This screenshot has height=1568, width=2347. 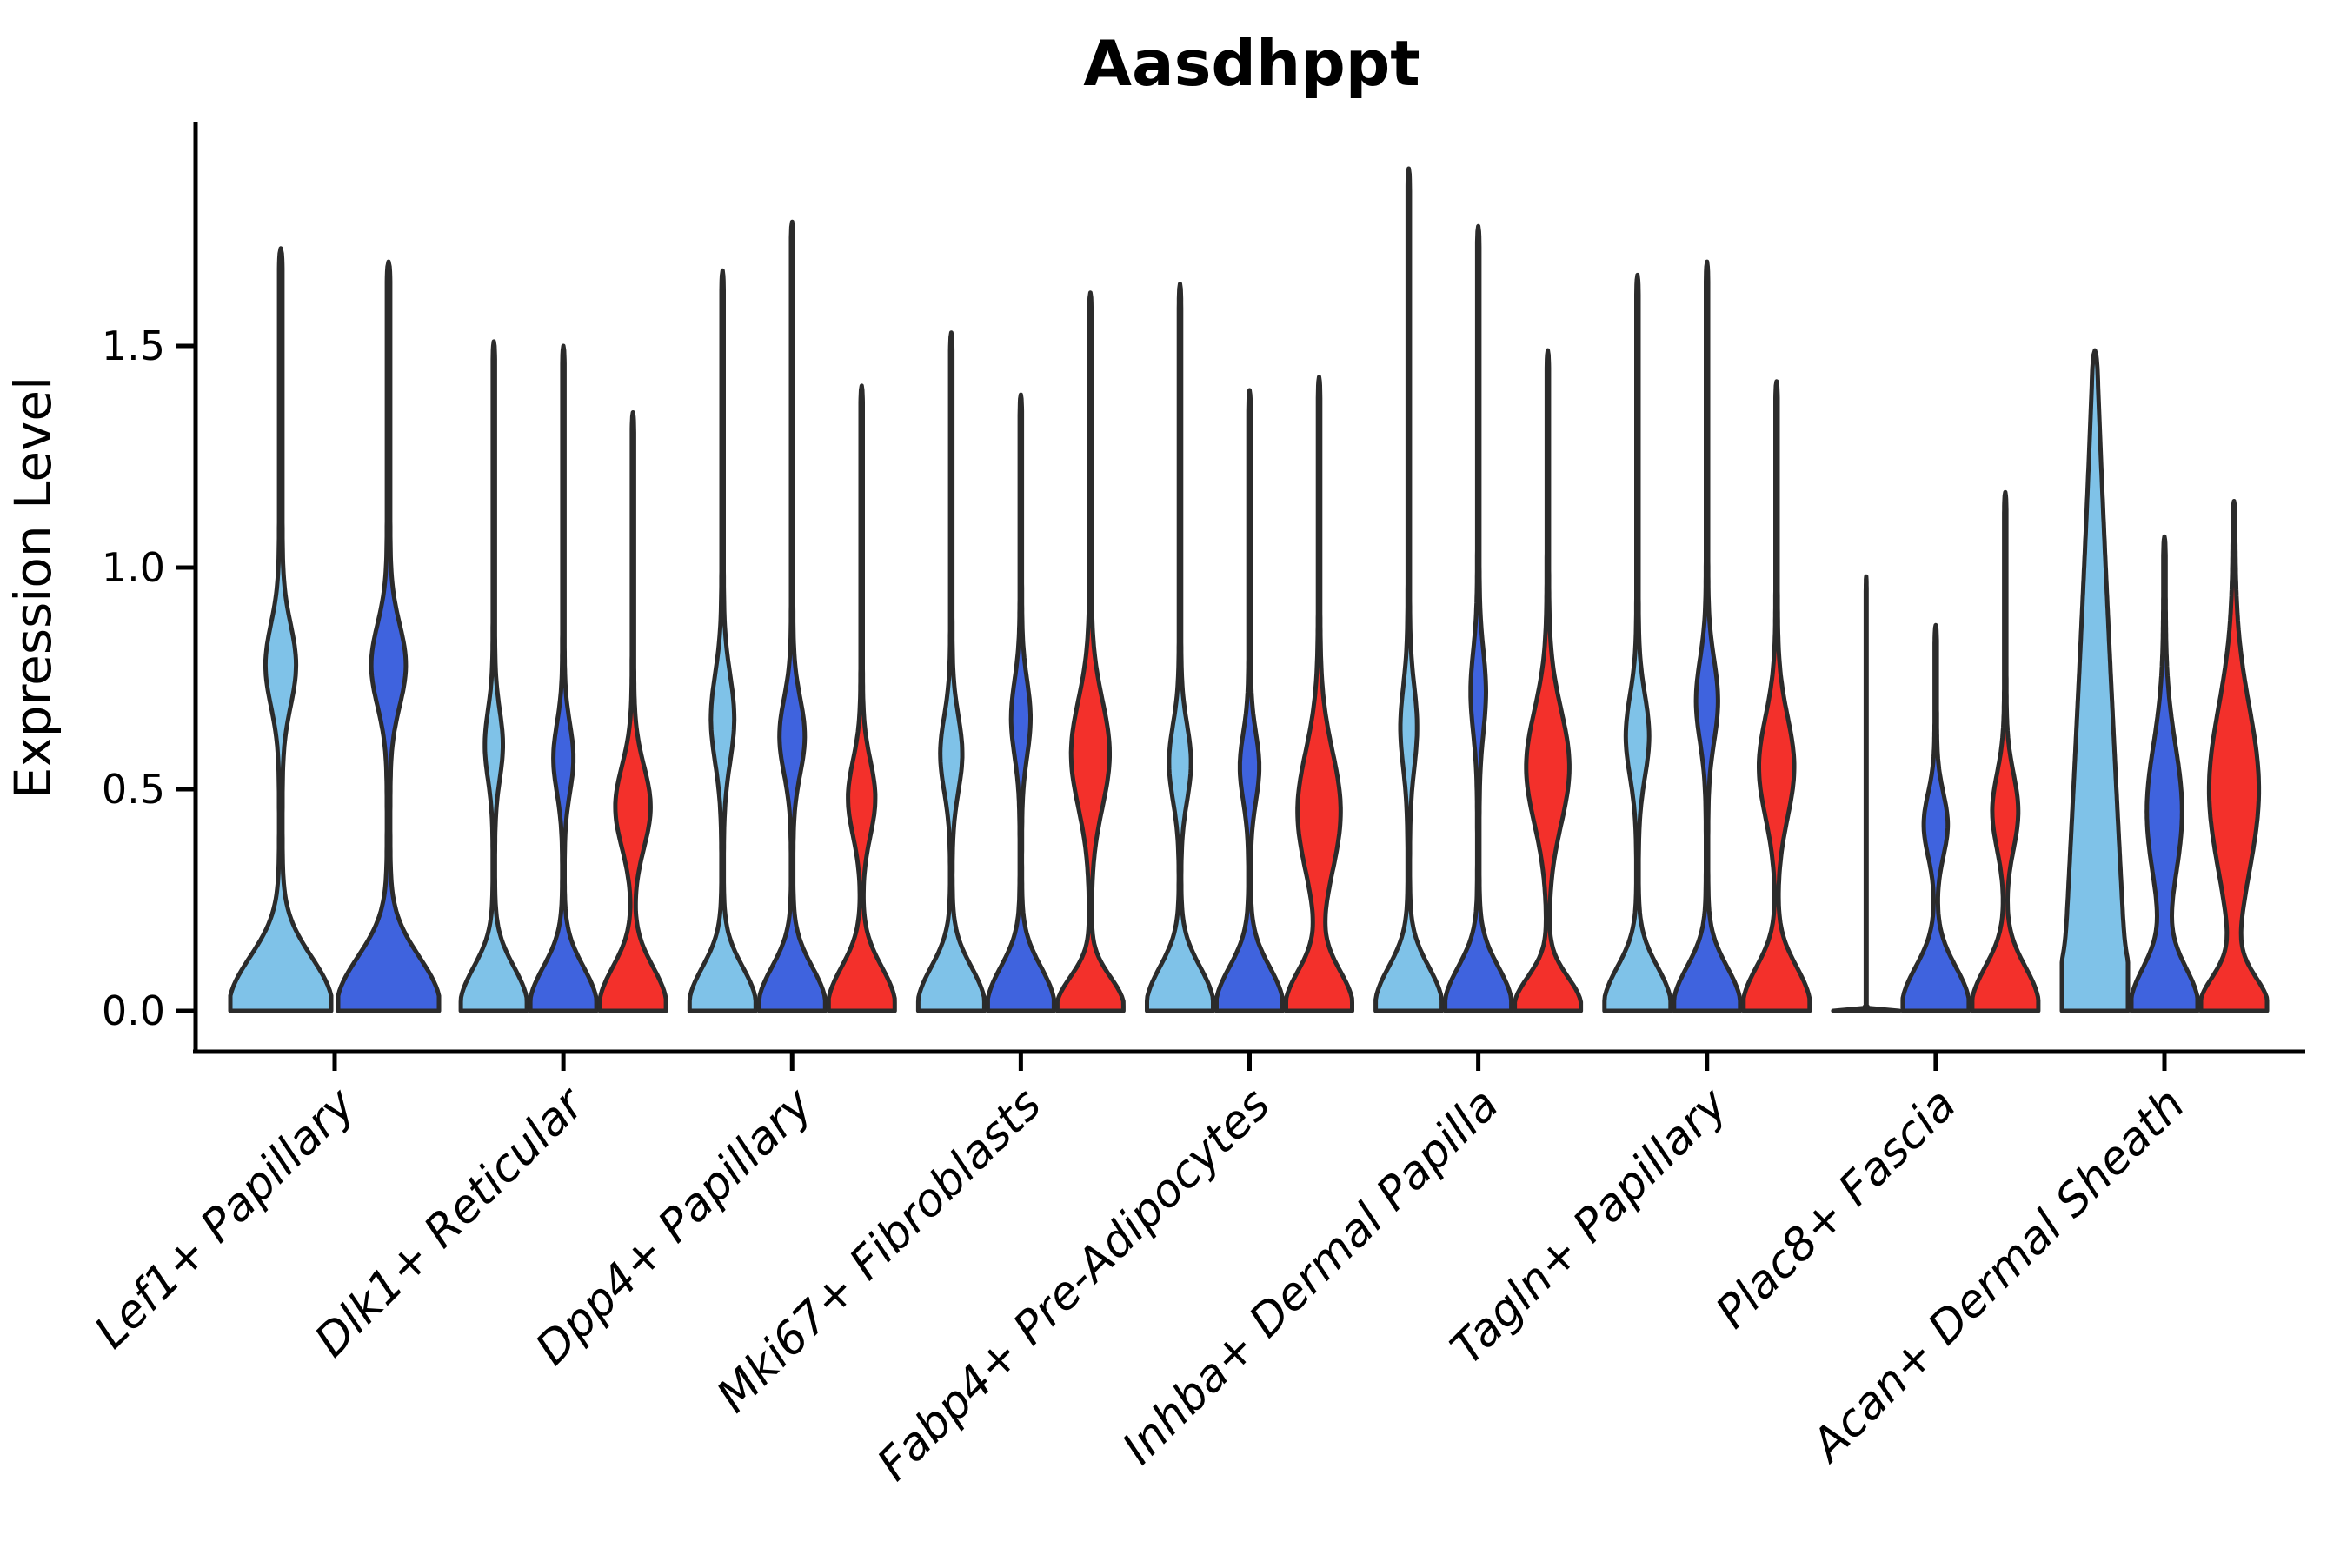 What do you see at coordinates (1180, 647) in the screenshot?
I see `violin-fabp4-pre-adipocytes-light_blue` at bounding box center [1180, 647].